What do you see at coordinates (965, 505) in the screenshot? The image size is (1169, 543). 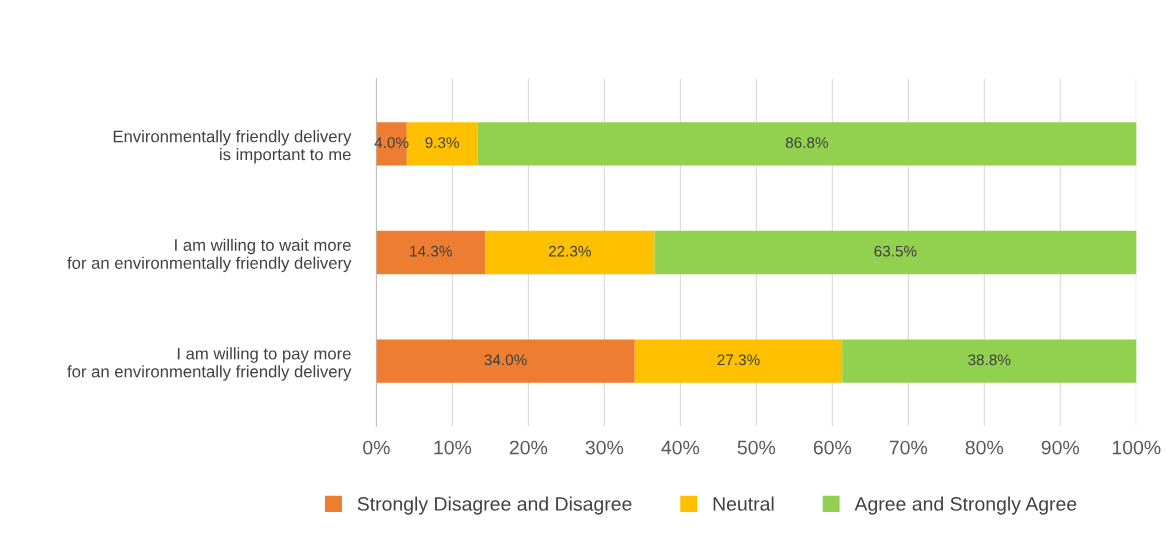 I see `legend-label: Agree and Strongly Agree` at bounding box center [965, 505].